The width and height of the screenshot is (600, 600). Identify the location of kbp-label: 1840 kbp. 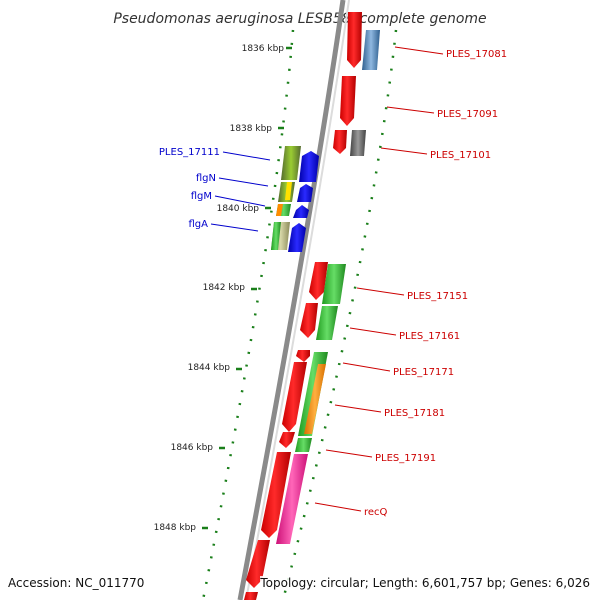
(238, 209).